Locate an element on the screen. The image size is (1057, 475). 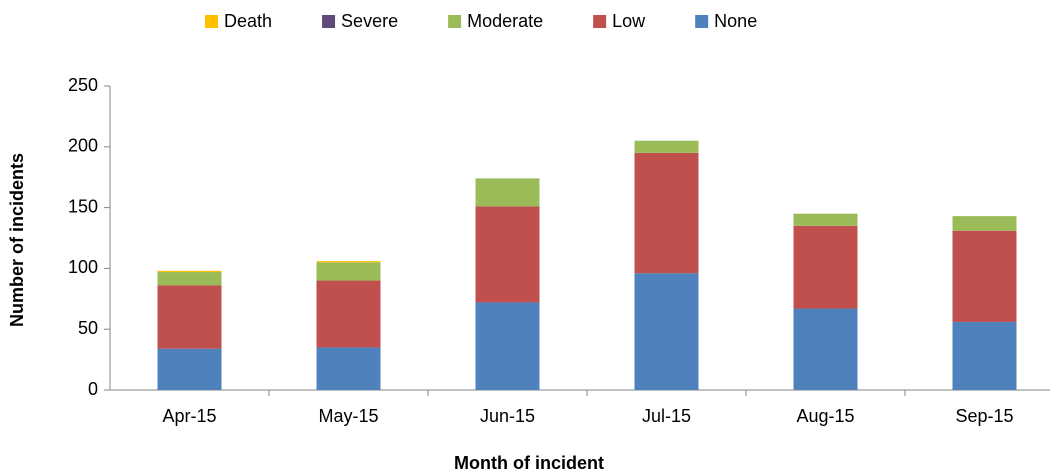
legend-label: Severe is located at coordinates (369, 21).